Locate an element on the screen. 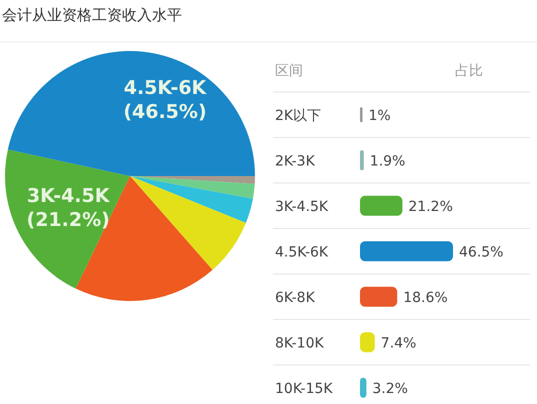 This screenshot has width=537, height=404. data-label: 18.6% is located at coordinates (425, 298).